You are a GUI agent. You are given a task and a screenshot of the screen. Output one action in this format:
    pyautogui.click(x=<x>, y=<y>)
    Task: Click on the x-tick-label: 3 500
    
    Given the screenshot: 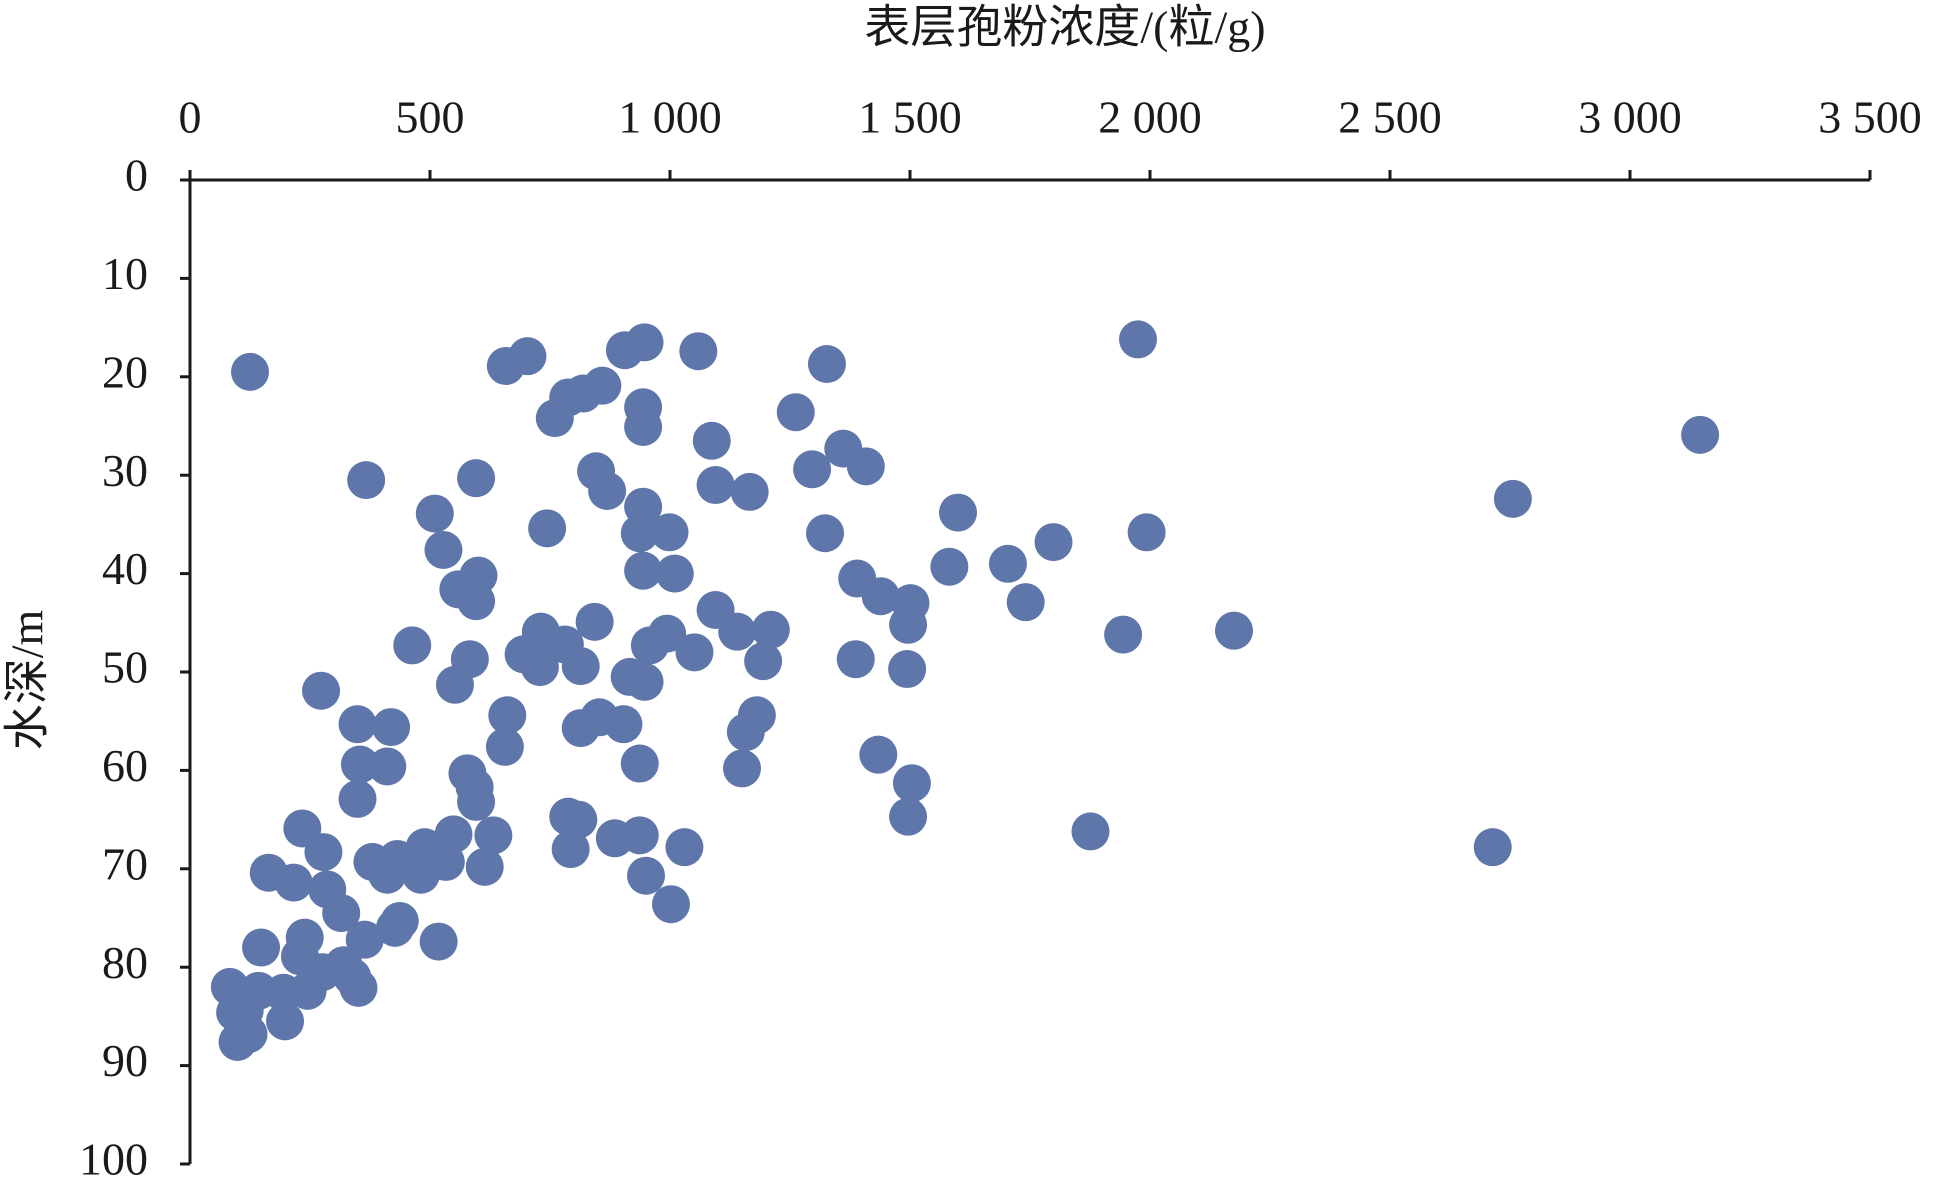 What is the action you would take?
    pyautogui.click(x=1870, y=117)
    